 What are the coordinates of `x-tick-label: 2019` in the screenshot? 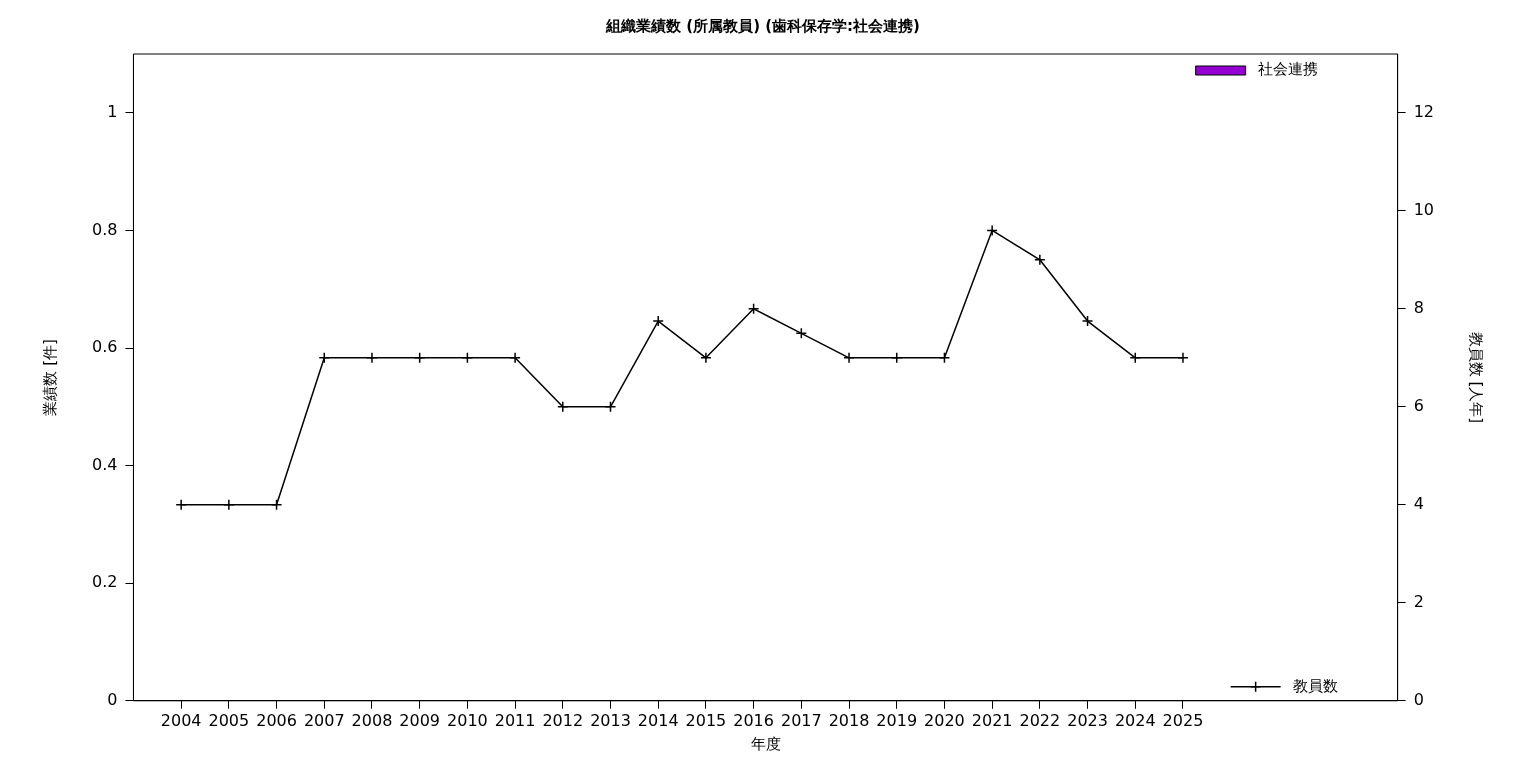 It's located at (897, 720).